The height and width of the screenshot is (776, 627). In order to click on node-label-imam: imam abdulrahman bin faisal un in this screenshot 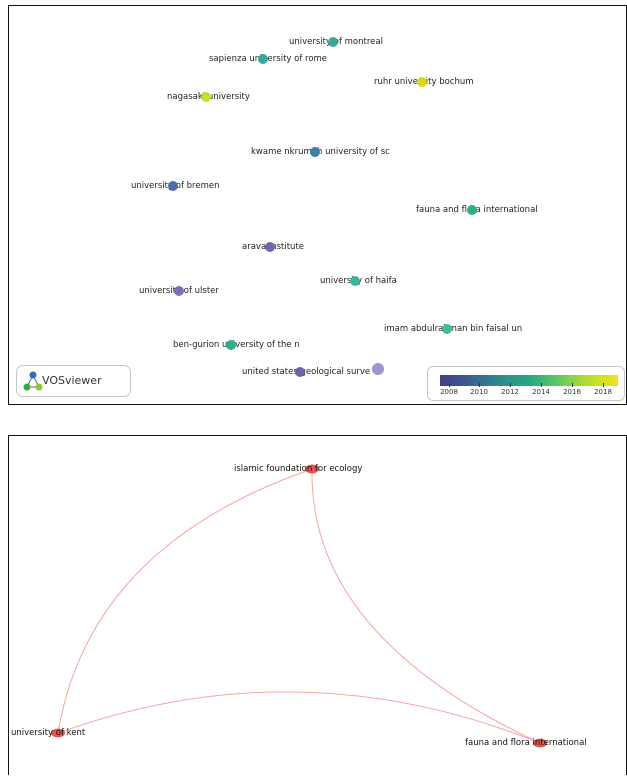, I will do `click(453, 329)`.